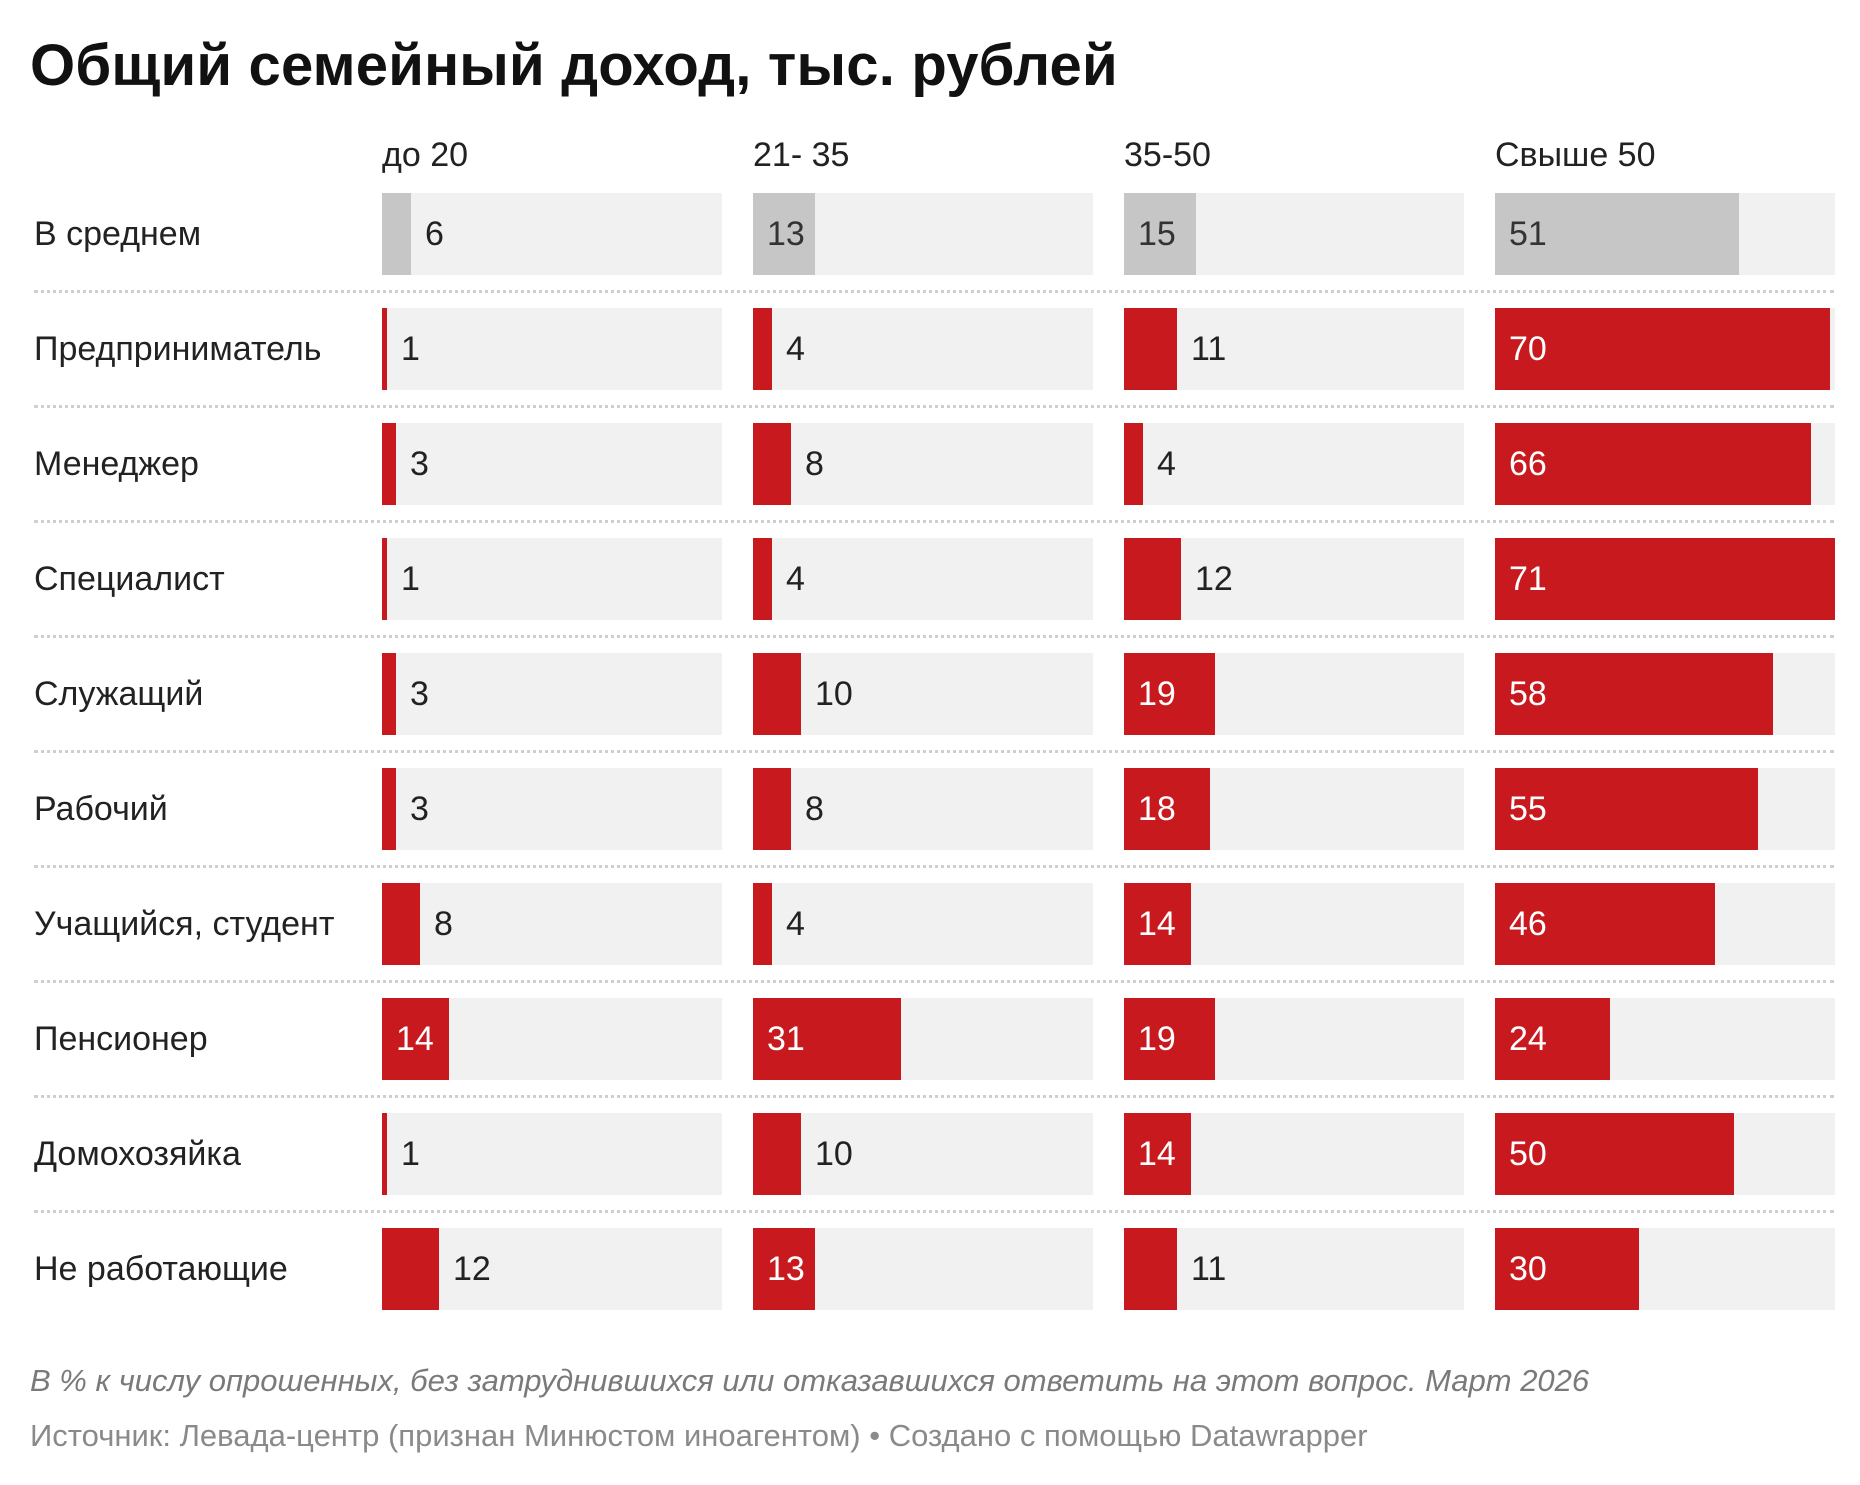 This screenshot has width=1860, height=1485. Describe the element at coordinates (1157, 694) in the screenshot. I see `data-label: 19` at that location.